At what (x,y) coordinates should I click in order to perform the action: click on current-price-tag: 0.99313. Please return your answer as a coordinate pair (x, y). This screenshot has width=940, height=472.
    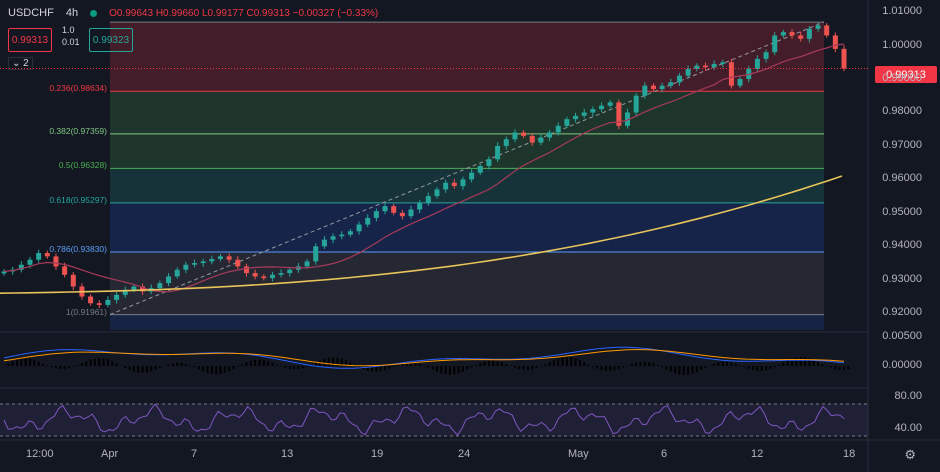
    Looking at the image, I should click on (906, 74).